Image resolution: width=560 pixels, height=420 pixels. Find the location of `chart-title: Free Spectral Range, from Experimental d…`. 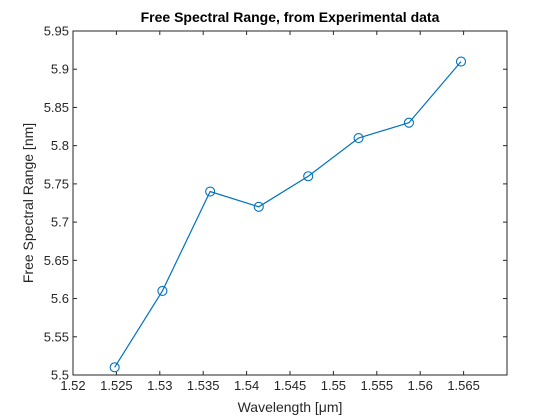

chart-title: Free Spectral Range, from Experimental d… is located at coordinates (290, 17).